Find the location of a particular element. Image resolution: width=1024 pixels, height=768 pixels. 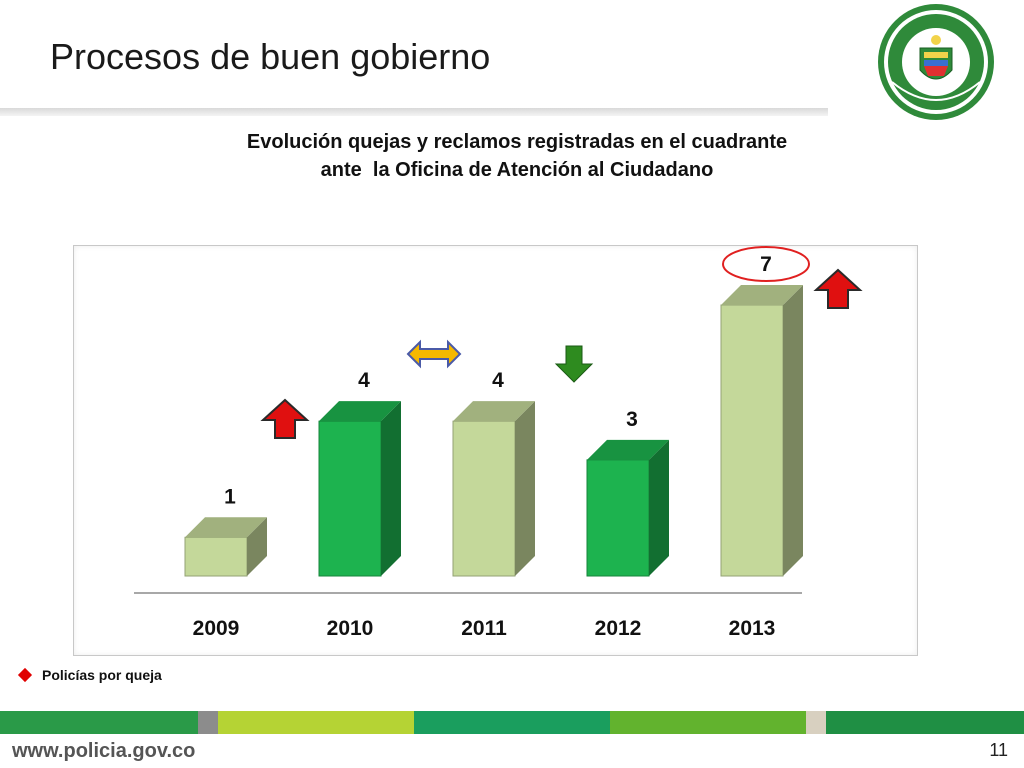

x-tick-label-2013: 2013 is located at coordinates (752, 628).